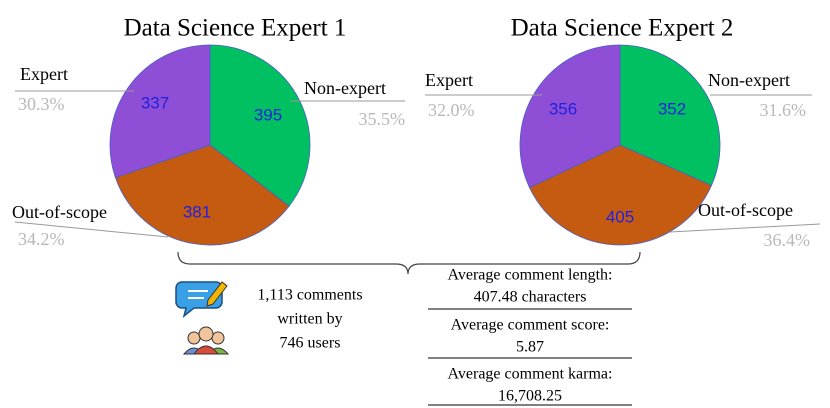 The image size is (830, 408). What do you see at coordinates (783, 110) in the screenshot?
I see `percentage-label: 31.6%` at bounding box center [783, 110].